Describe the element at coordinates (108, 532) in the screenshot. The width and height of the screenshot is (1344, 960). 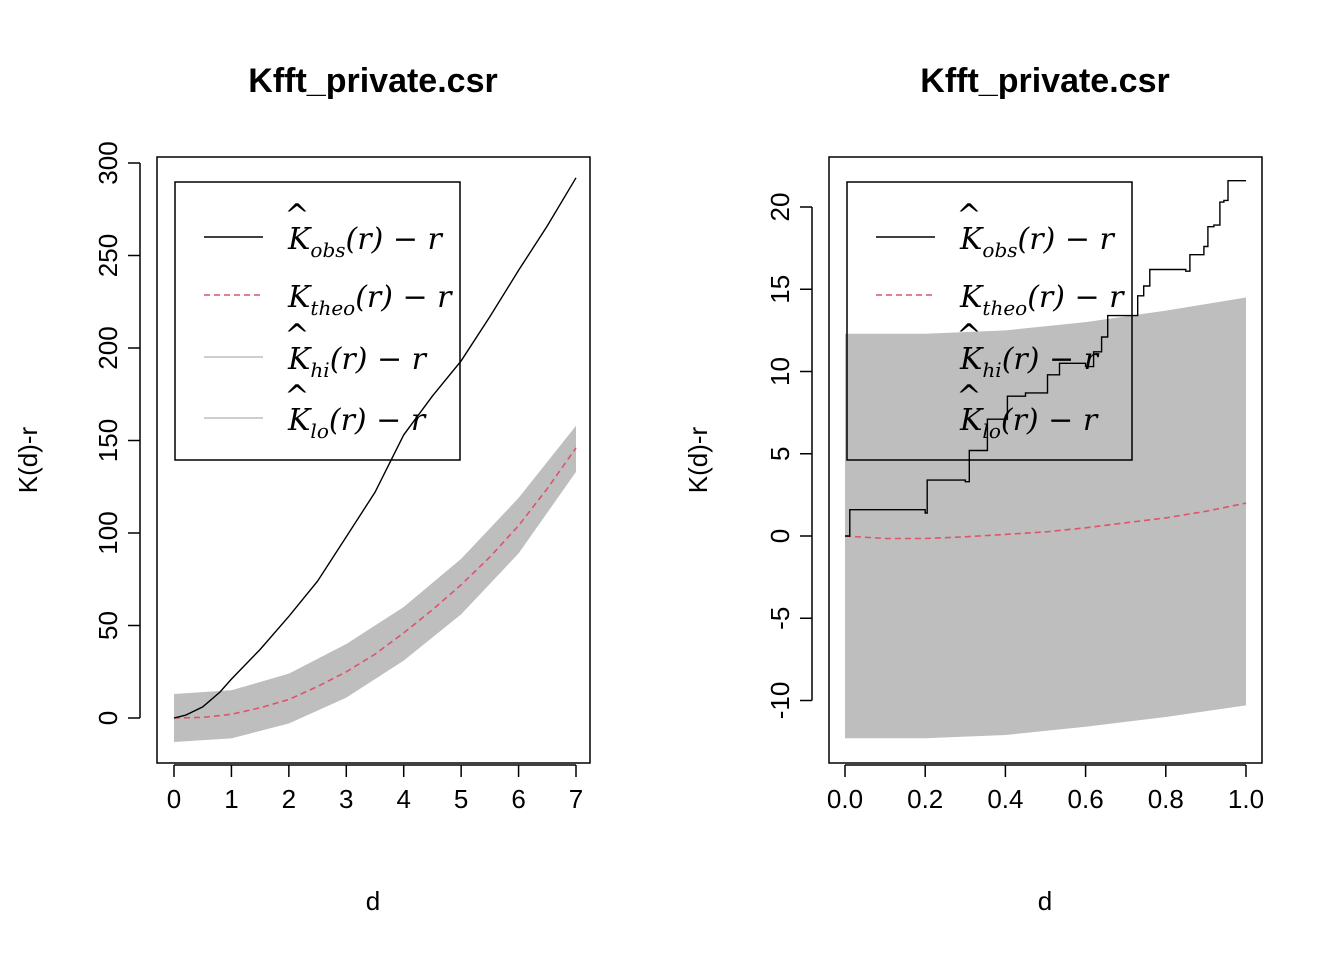
I see `y-tick-label: 100` at that location.